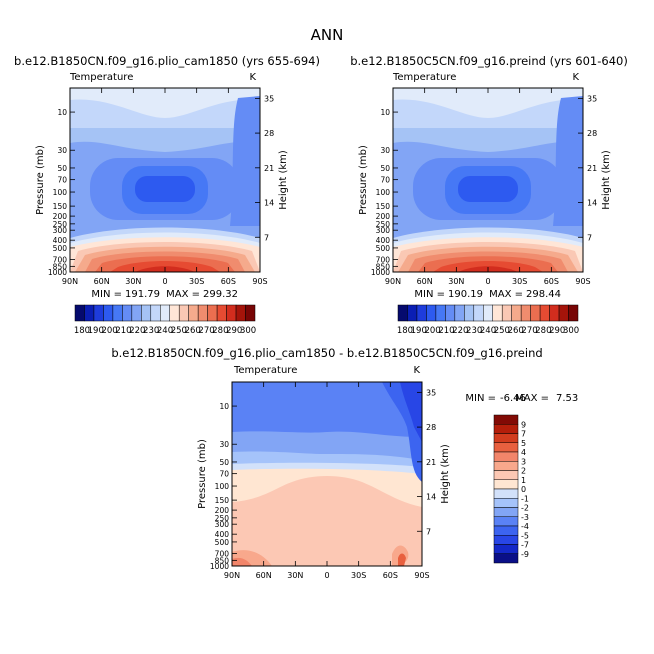 Image resolution: width=654 pixels, height=654 pixels. Describe the element at coordinates (82, 331) in the screenshot. I see `colorbar-label: 180` at that location.